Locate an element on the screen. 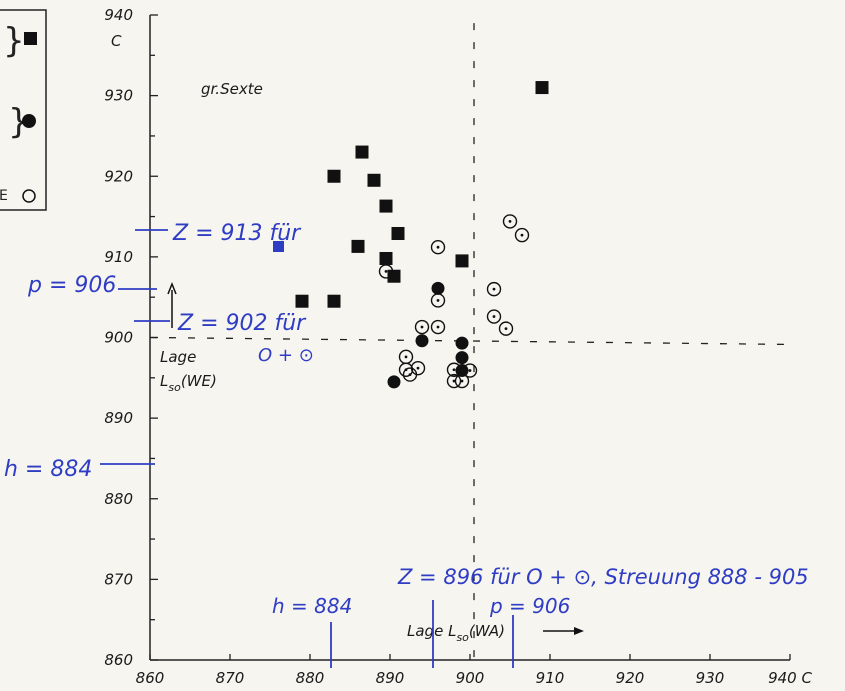  x-axis-title-suffix: (WA) is located at coordinates (487, 631).